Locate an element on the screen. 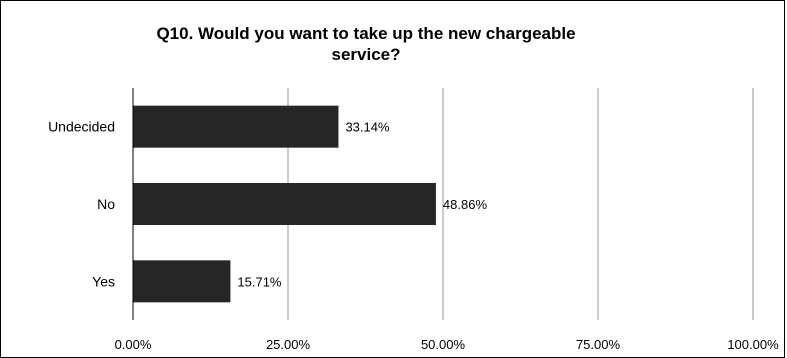 The height and width of the screenshot is (358, 787). x-tick-label: 50.00% is located at coordinates (443, 344).